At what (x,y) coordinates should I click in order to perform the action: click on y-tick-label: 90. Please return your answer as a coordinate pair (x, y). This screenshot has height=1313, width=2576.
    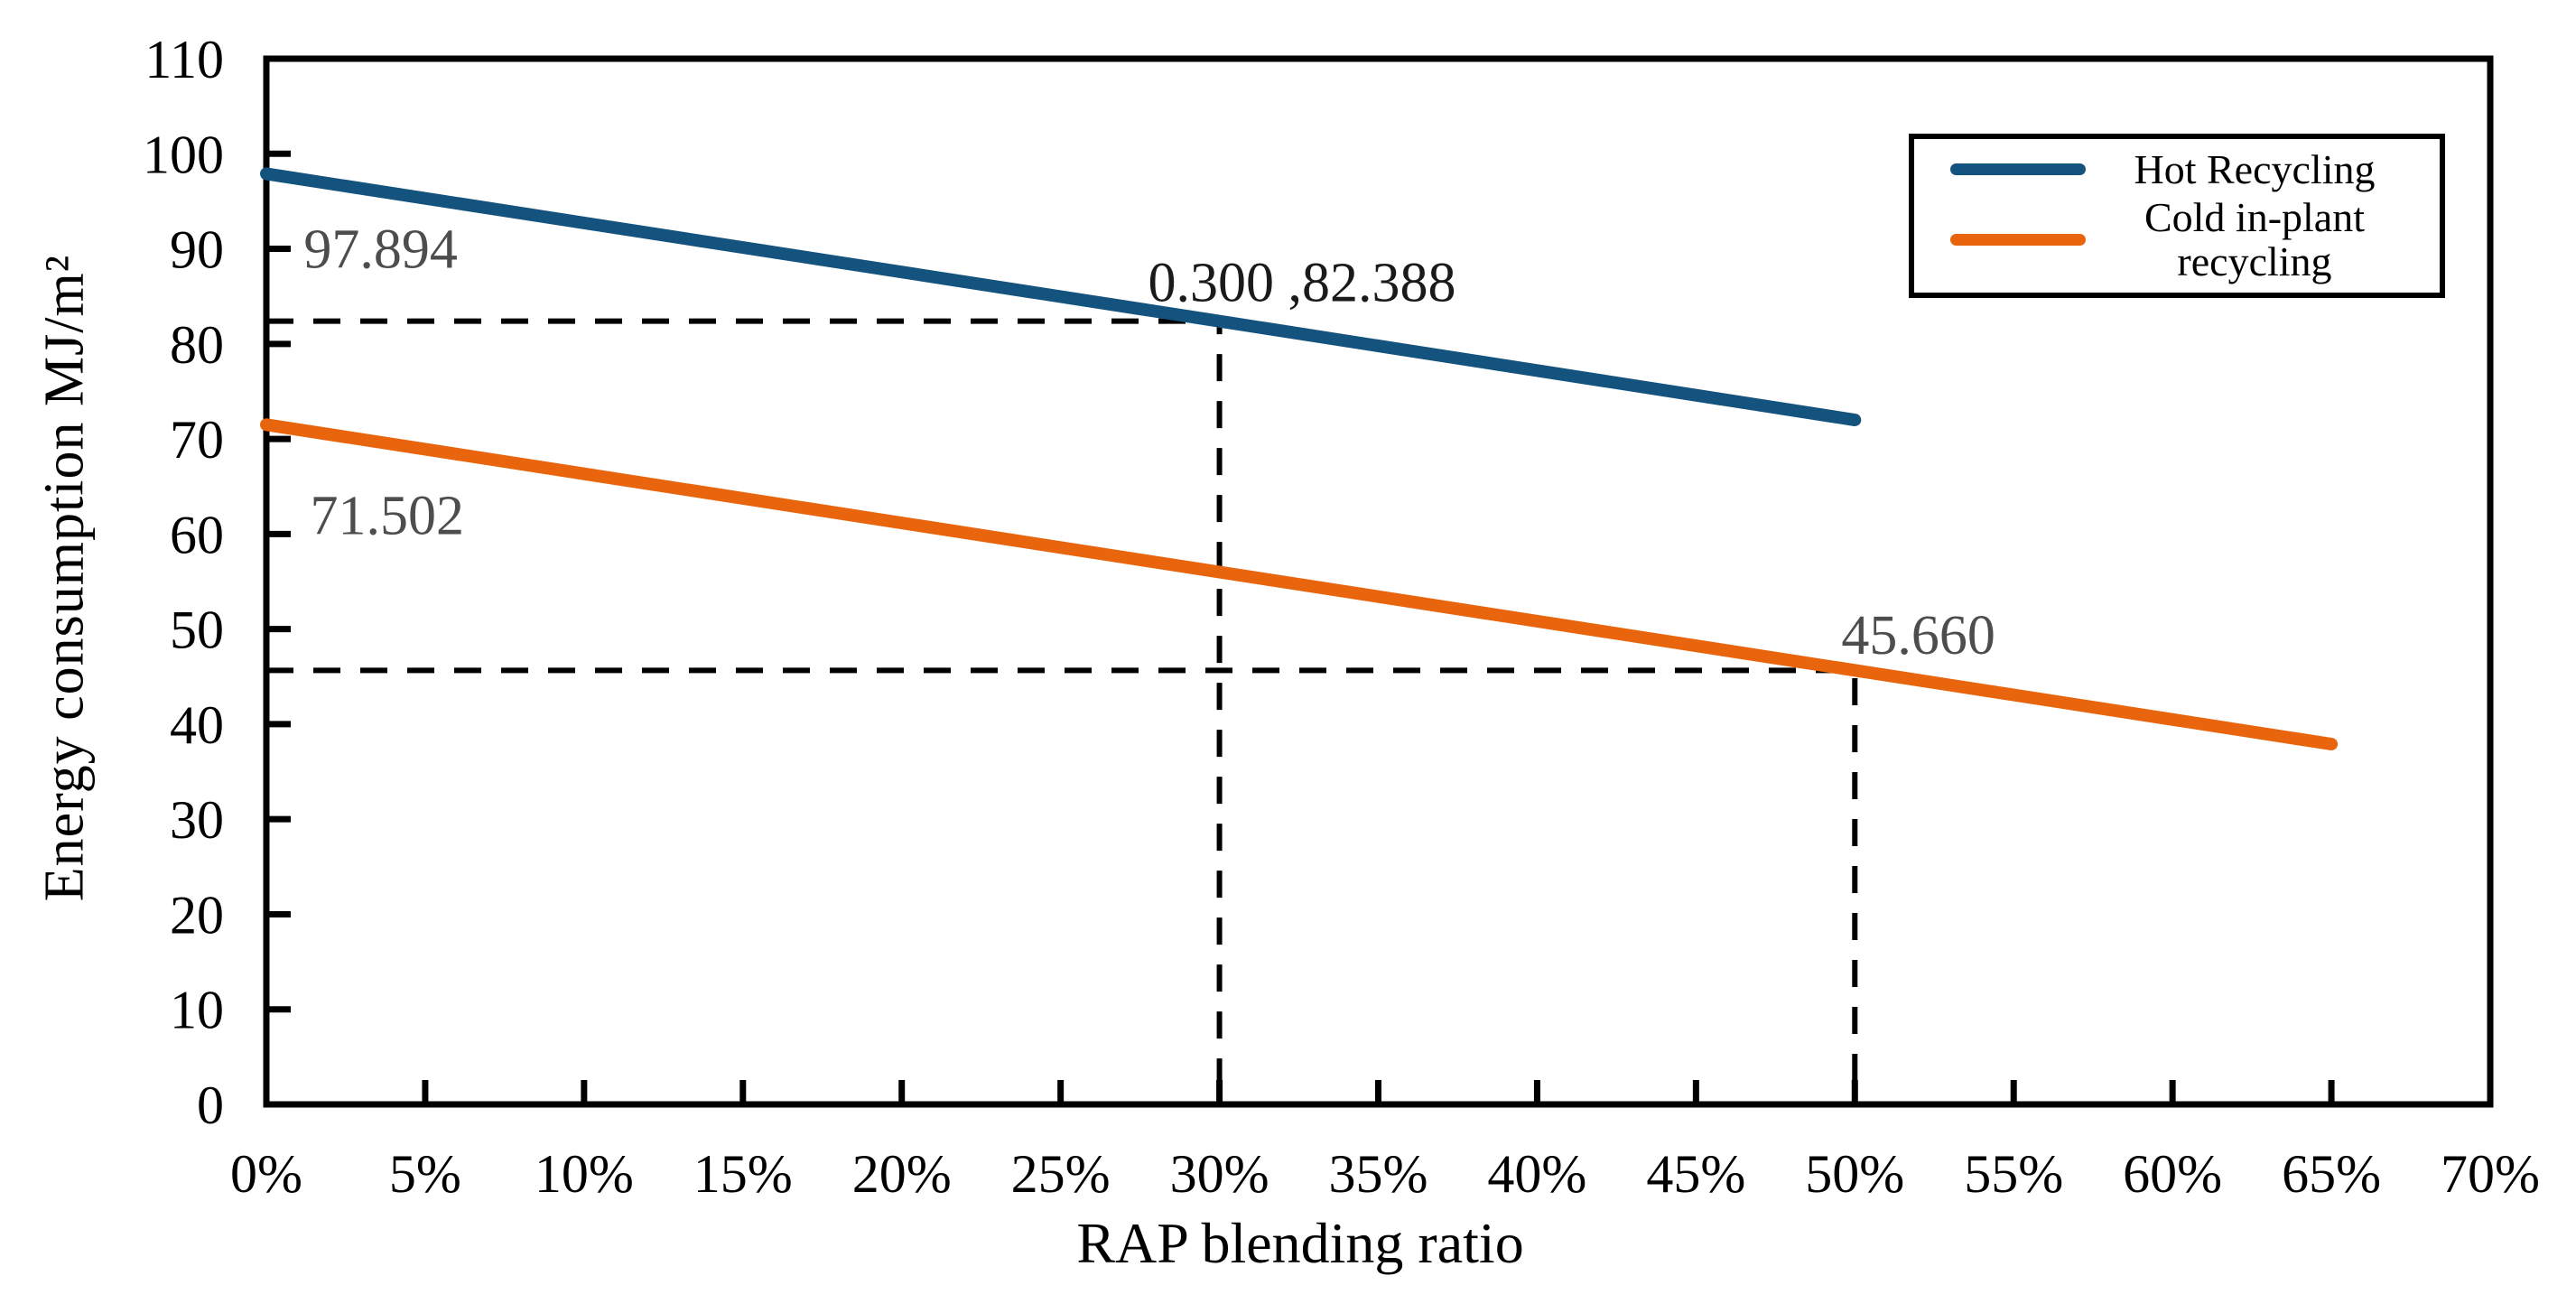
    Looking at the image, I should click on (197, 250).